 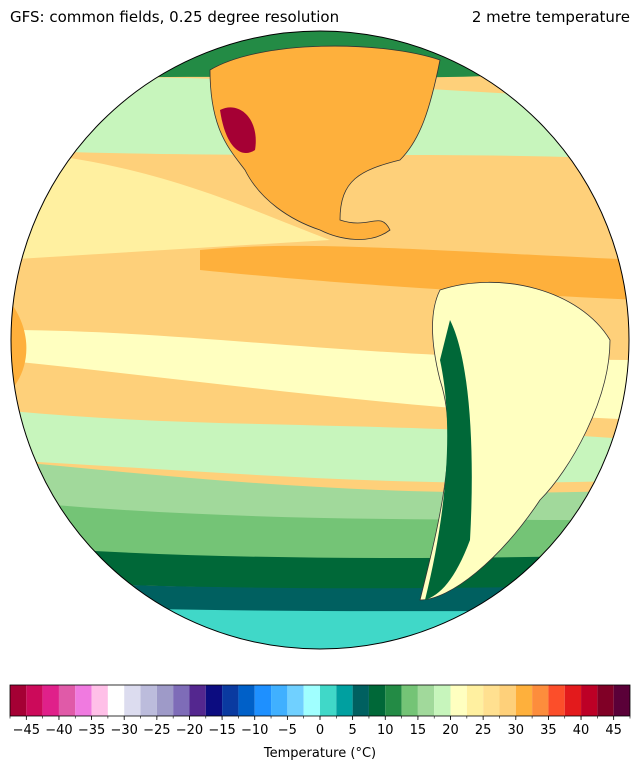 I want to click on tick-label: −45, so click(x=26, y=730).